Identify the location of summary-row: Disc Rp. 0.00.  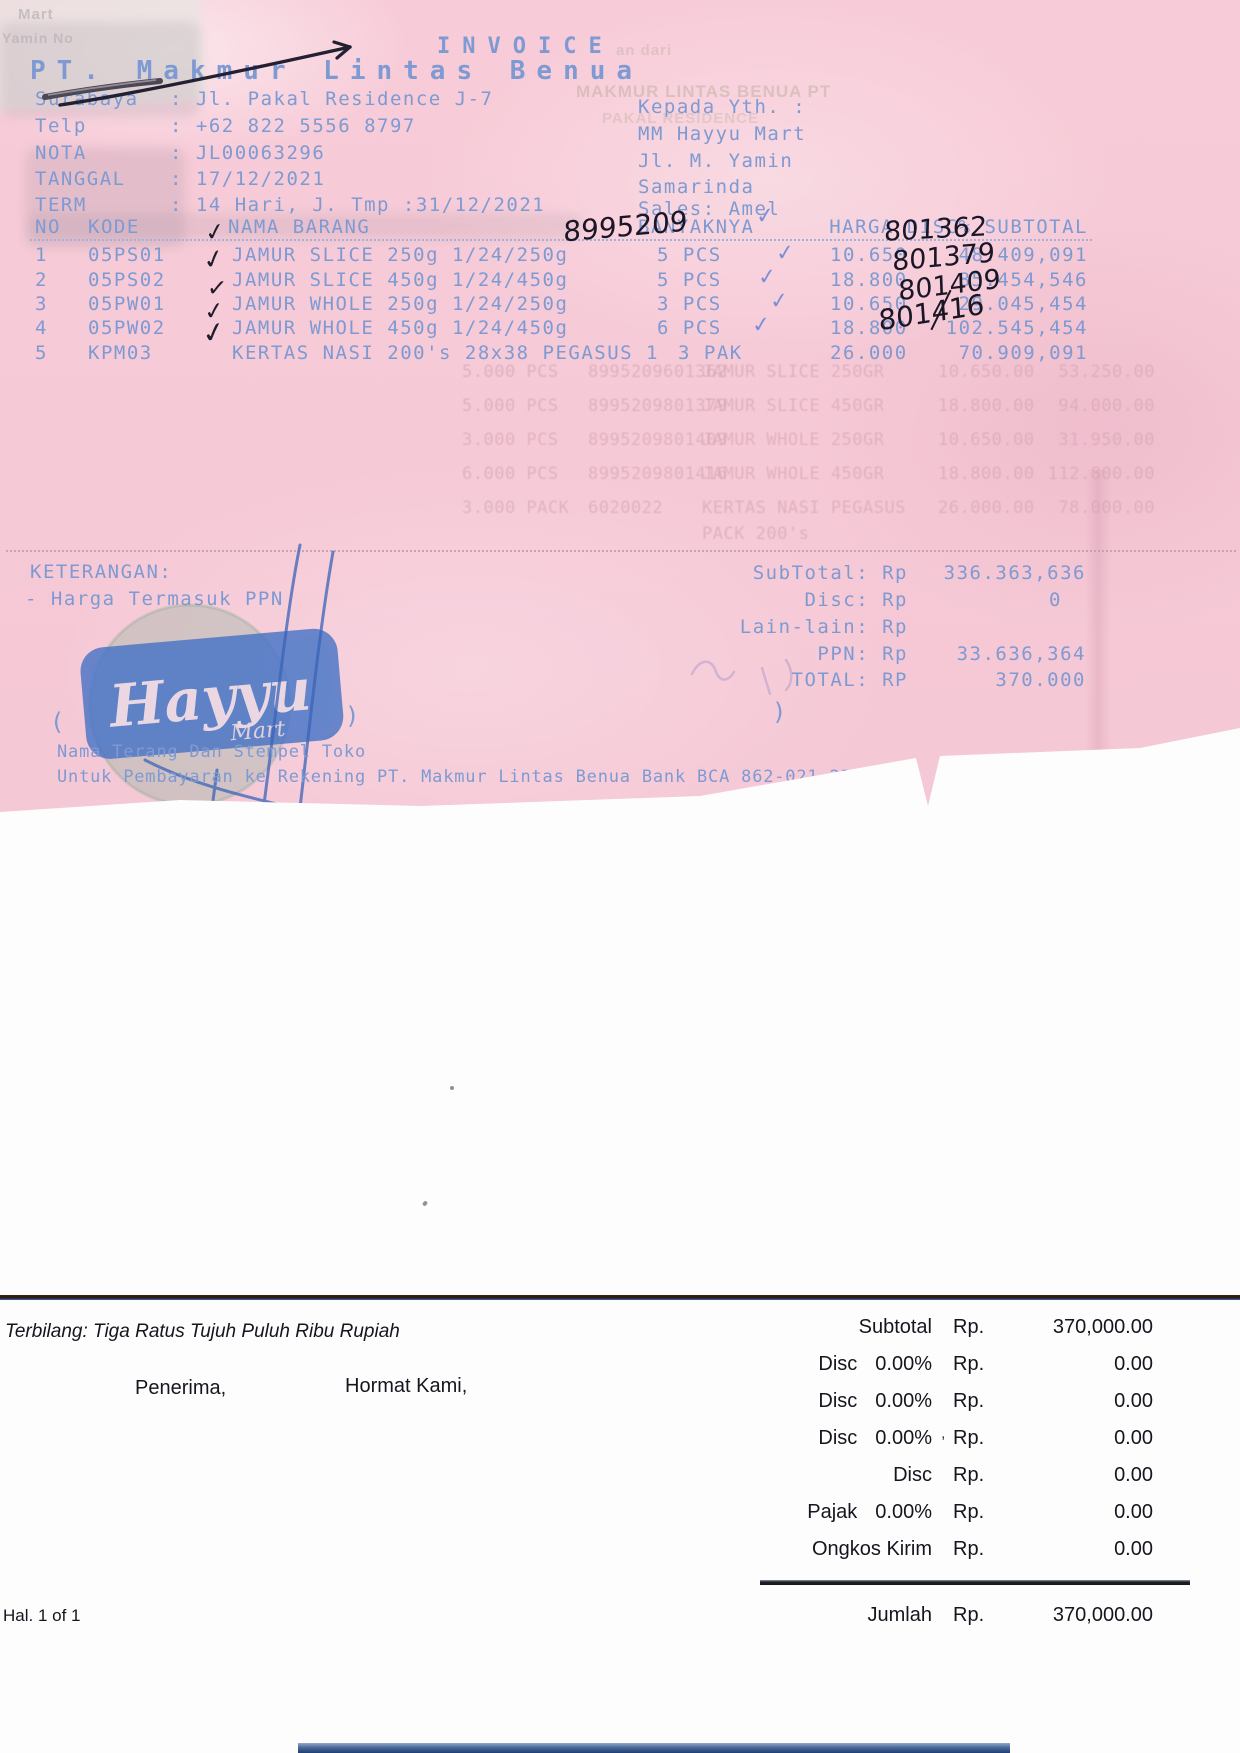
(620, 1478).